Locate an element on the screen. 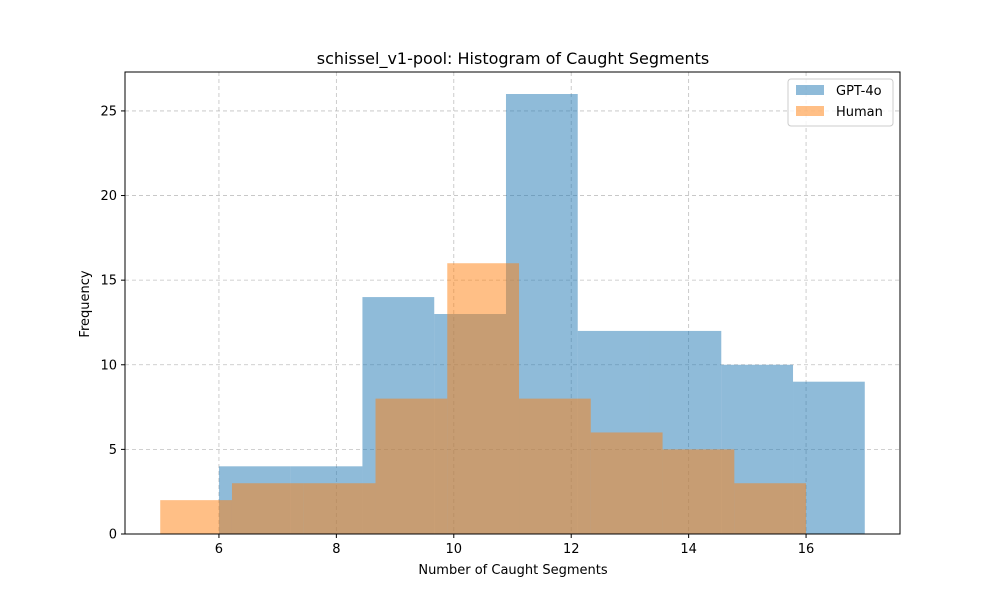 The width and height of the screenshot is (1000, 600). y-tick-label: 10 is located at coordinates (108, 365).